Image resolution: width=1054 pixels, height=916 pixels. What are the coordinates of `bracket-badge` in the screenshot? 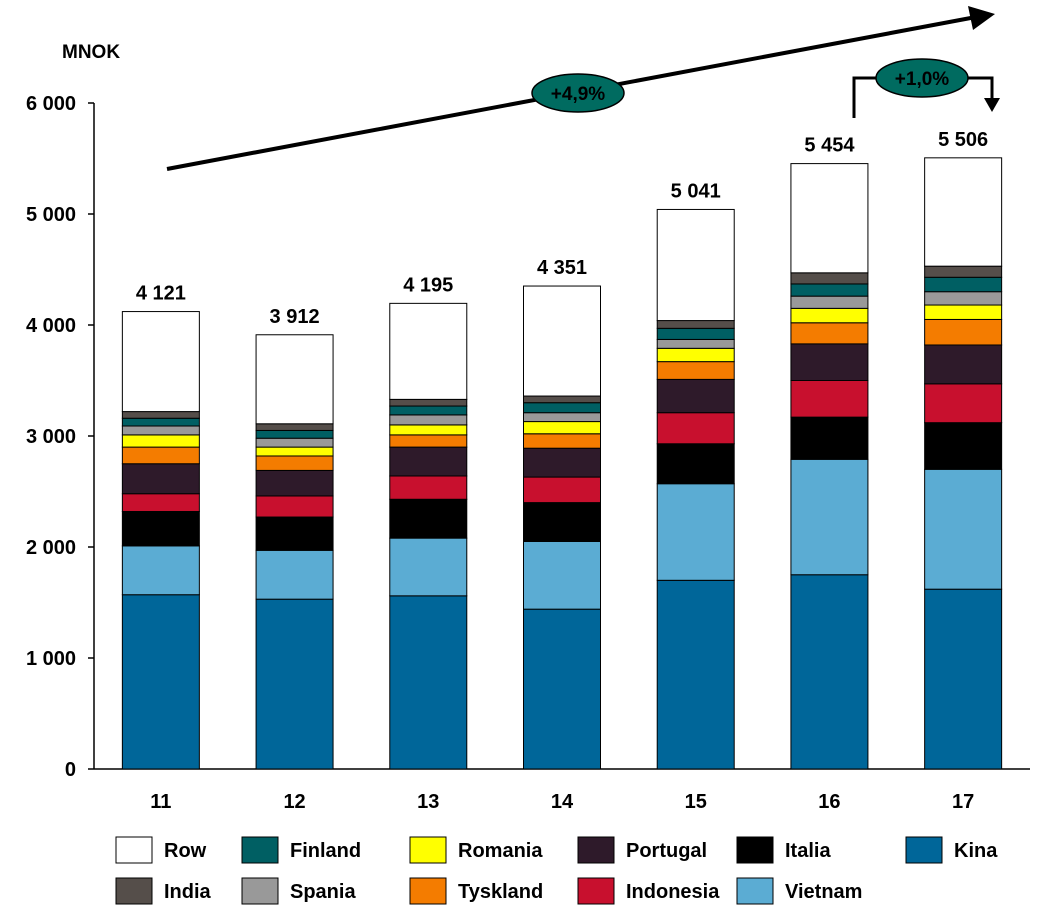 It's located at (922, 78).